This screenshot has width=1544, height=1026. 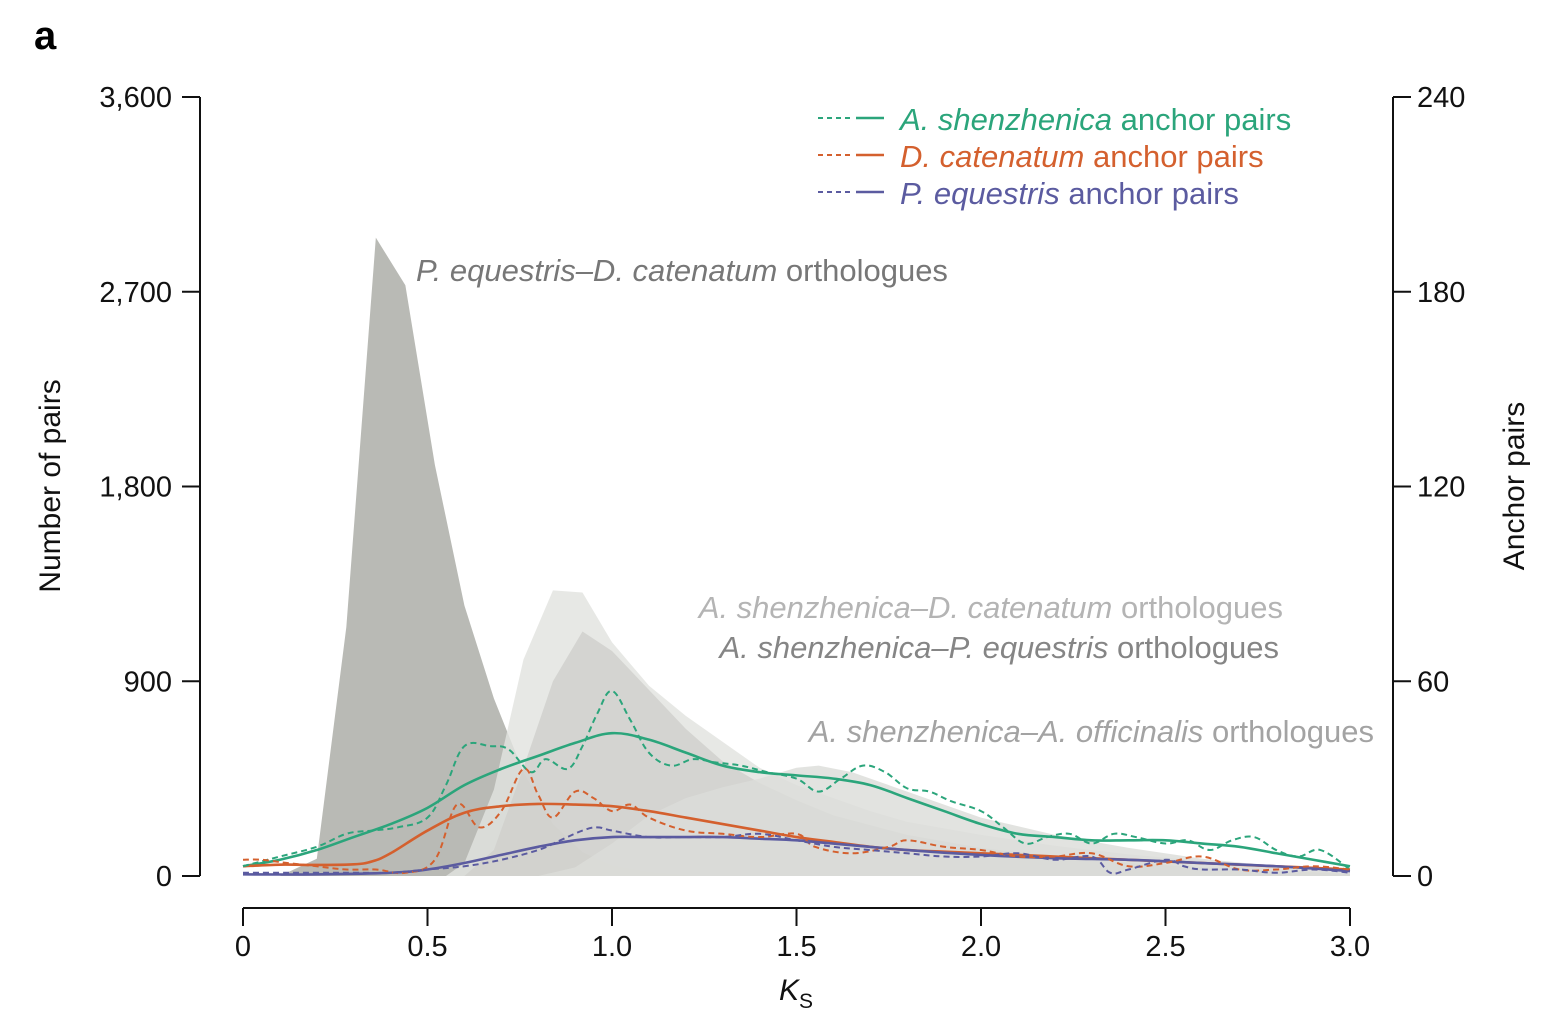 What do you see at coordinates (612, 947) in the screenshot?
I see `x-tick-label: 1.0` at bounding box center [612, 947].